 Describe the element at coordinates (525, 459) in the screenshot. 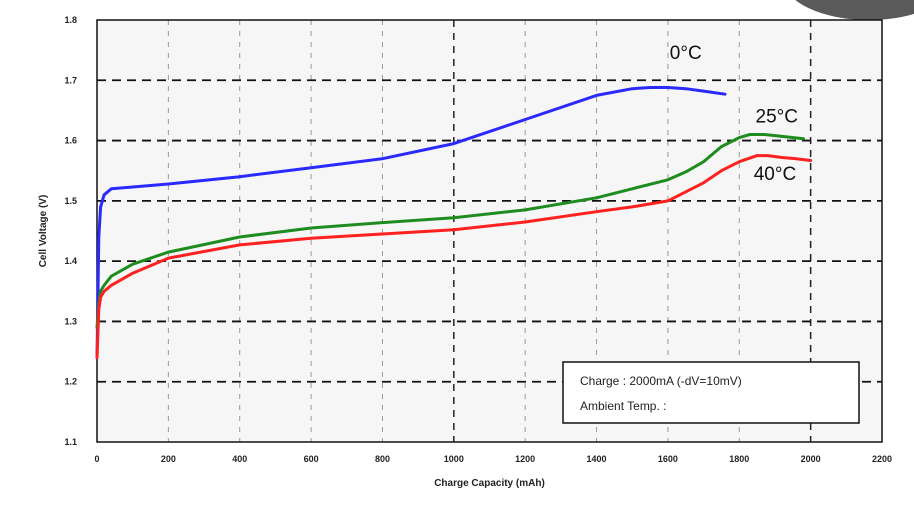

I see `x-tick-label: 1200` at that location.